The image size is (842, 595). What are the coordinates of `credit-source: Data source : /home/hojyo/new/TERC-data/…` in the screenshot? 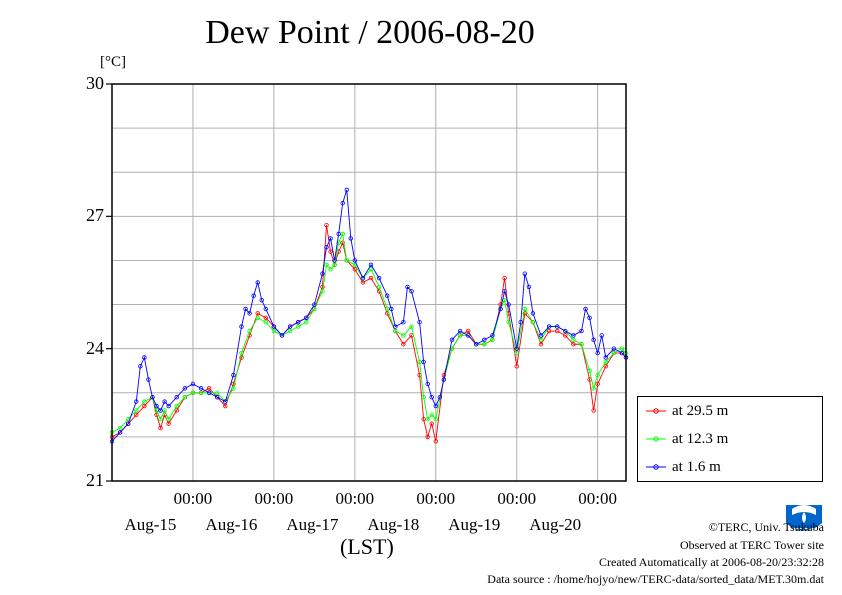 It's located at (655, 579).